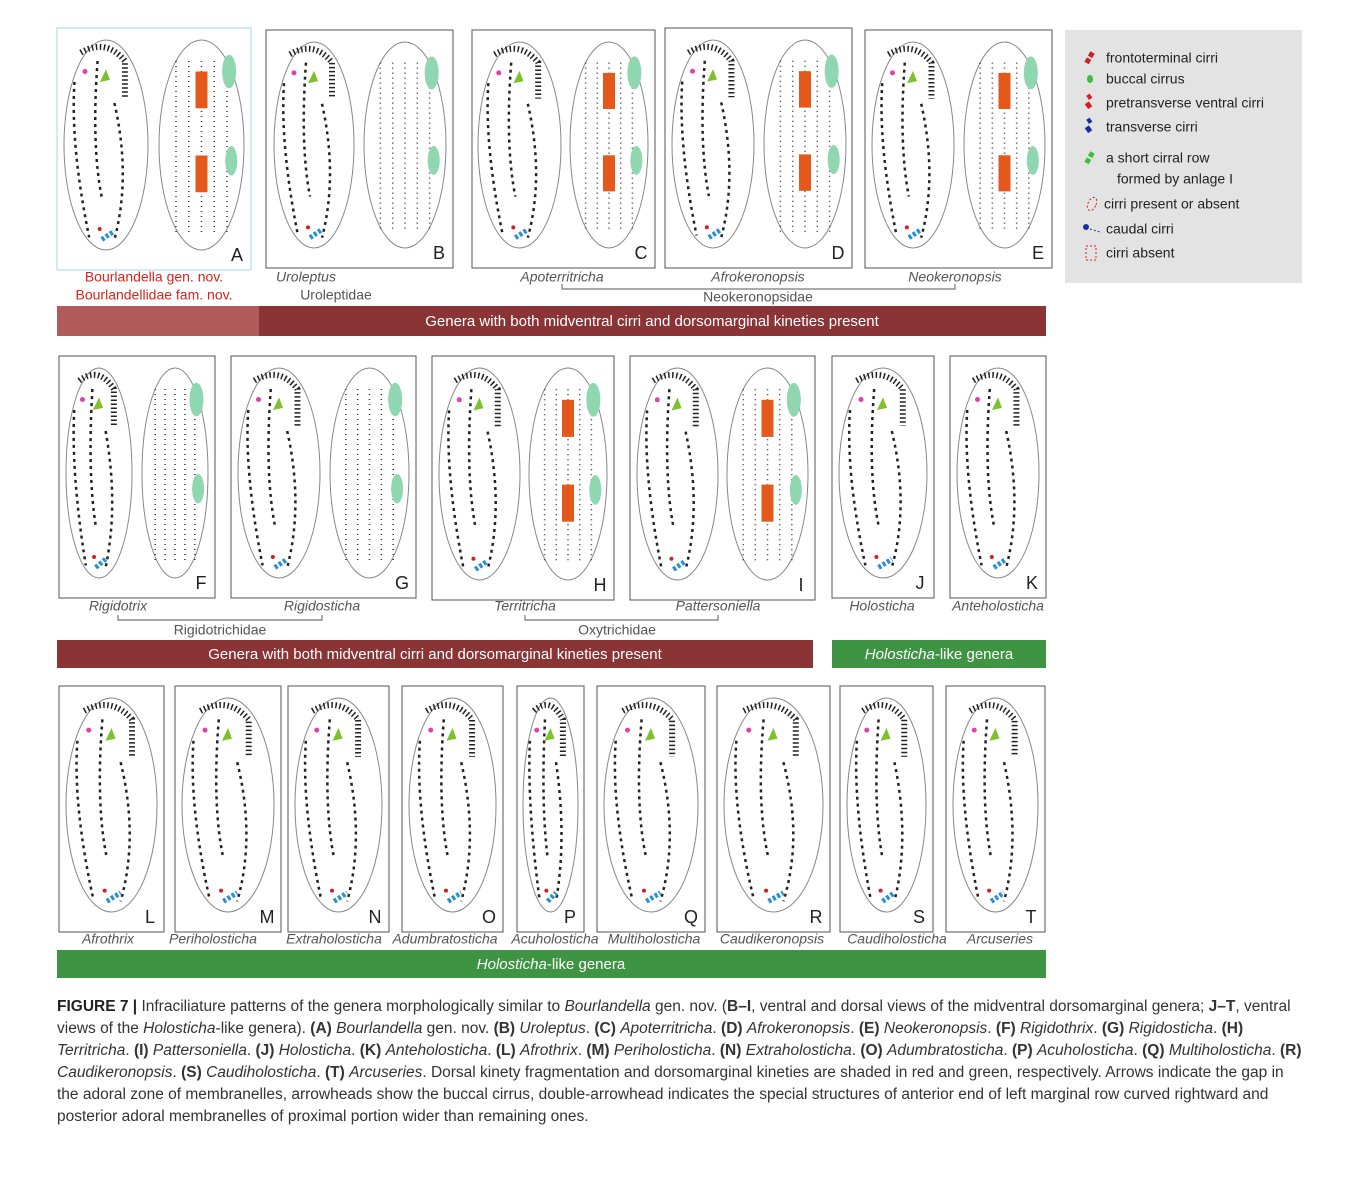 The image size is (1358, 1196). Describe the element at coordinates (561, 277) in the screenshot. I see `genus-label: Apoterritricha` at that location.